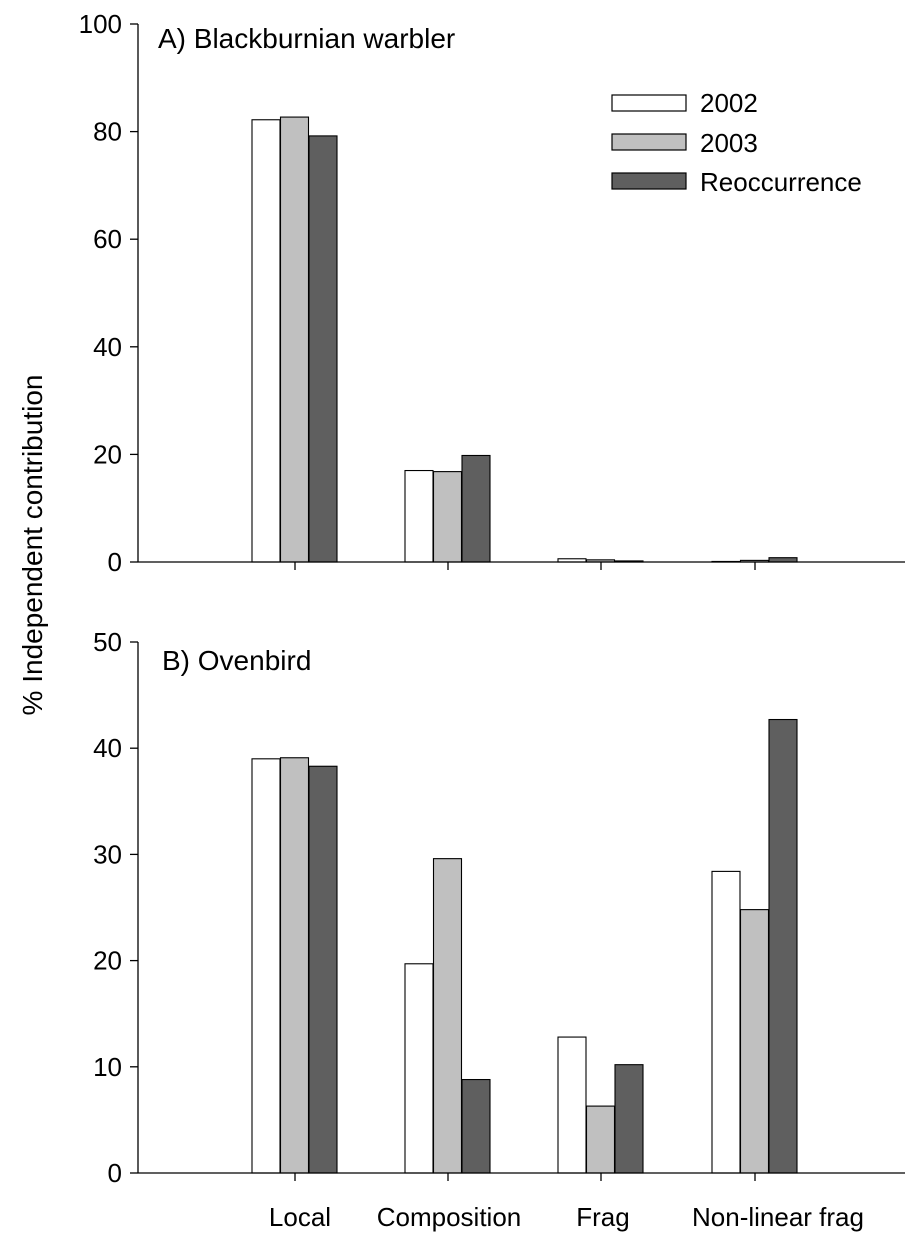 This screenshot has width=907, height=1243. Describe the element at coordinates (236, 660) in the screenshot. I see `panel-b-title: B) Ovenbird` at that location.